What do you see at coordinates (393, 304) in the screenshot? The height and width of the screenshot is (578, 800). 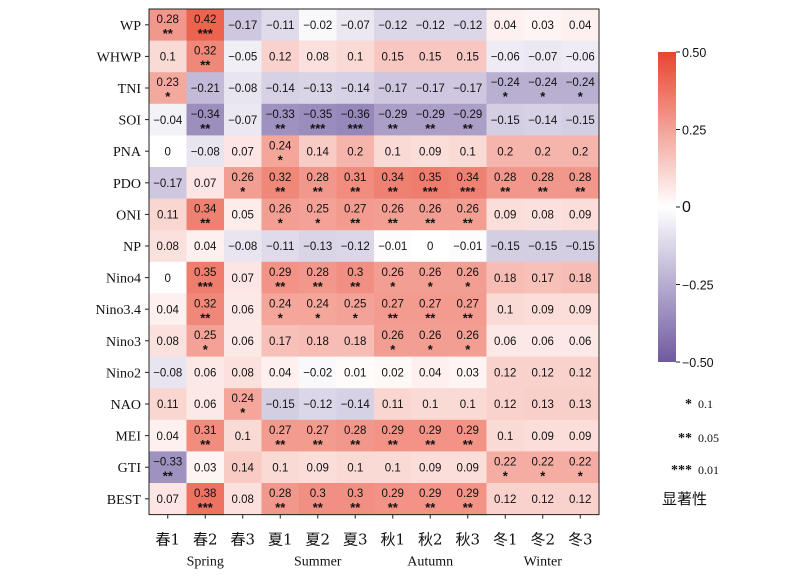 I see `cell-value-label: 0.27` at bounding box center [393, 304].